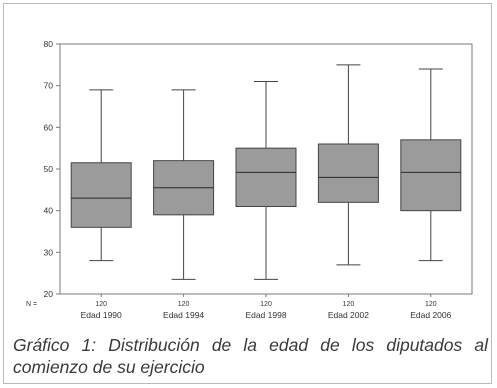  What do you see at coordinates (49, 294) in the screenshot?
I see `y-tick-label: 20` at bounding box center [49, 294].